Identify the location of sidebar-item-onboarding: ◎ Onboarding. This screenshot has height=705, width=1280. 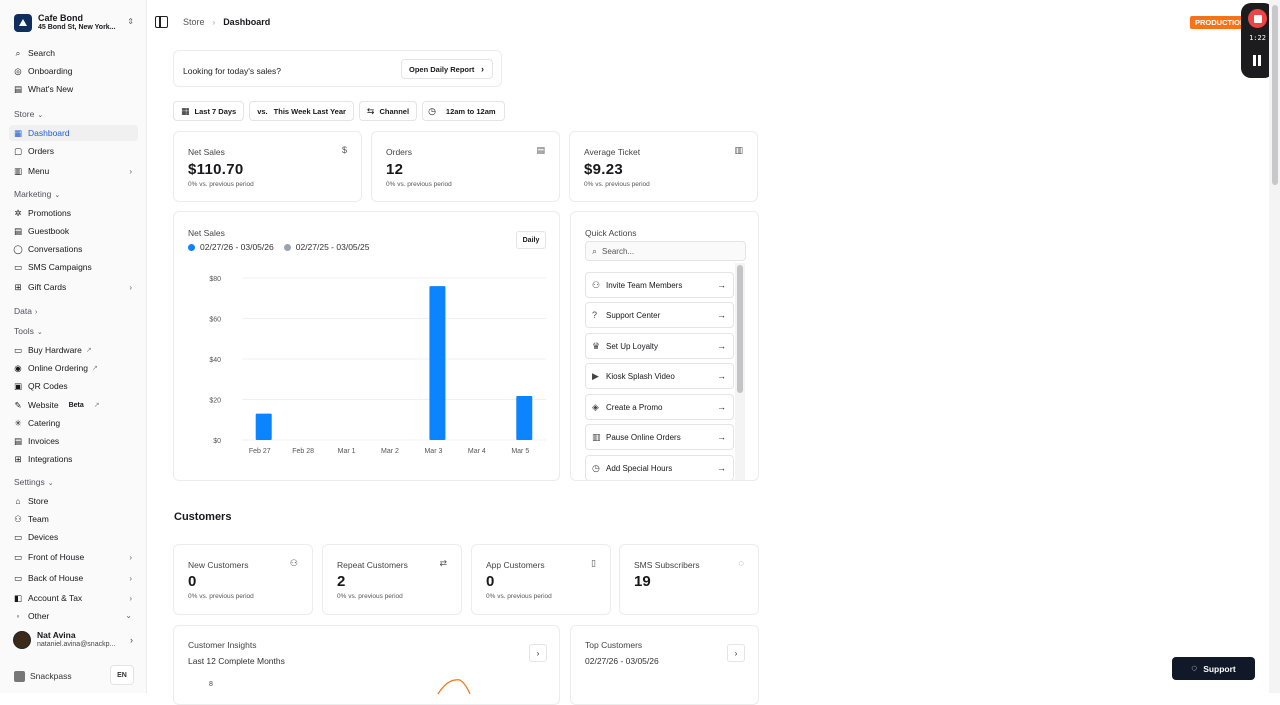
(73, 71).